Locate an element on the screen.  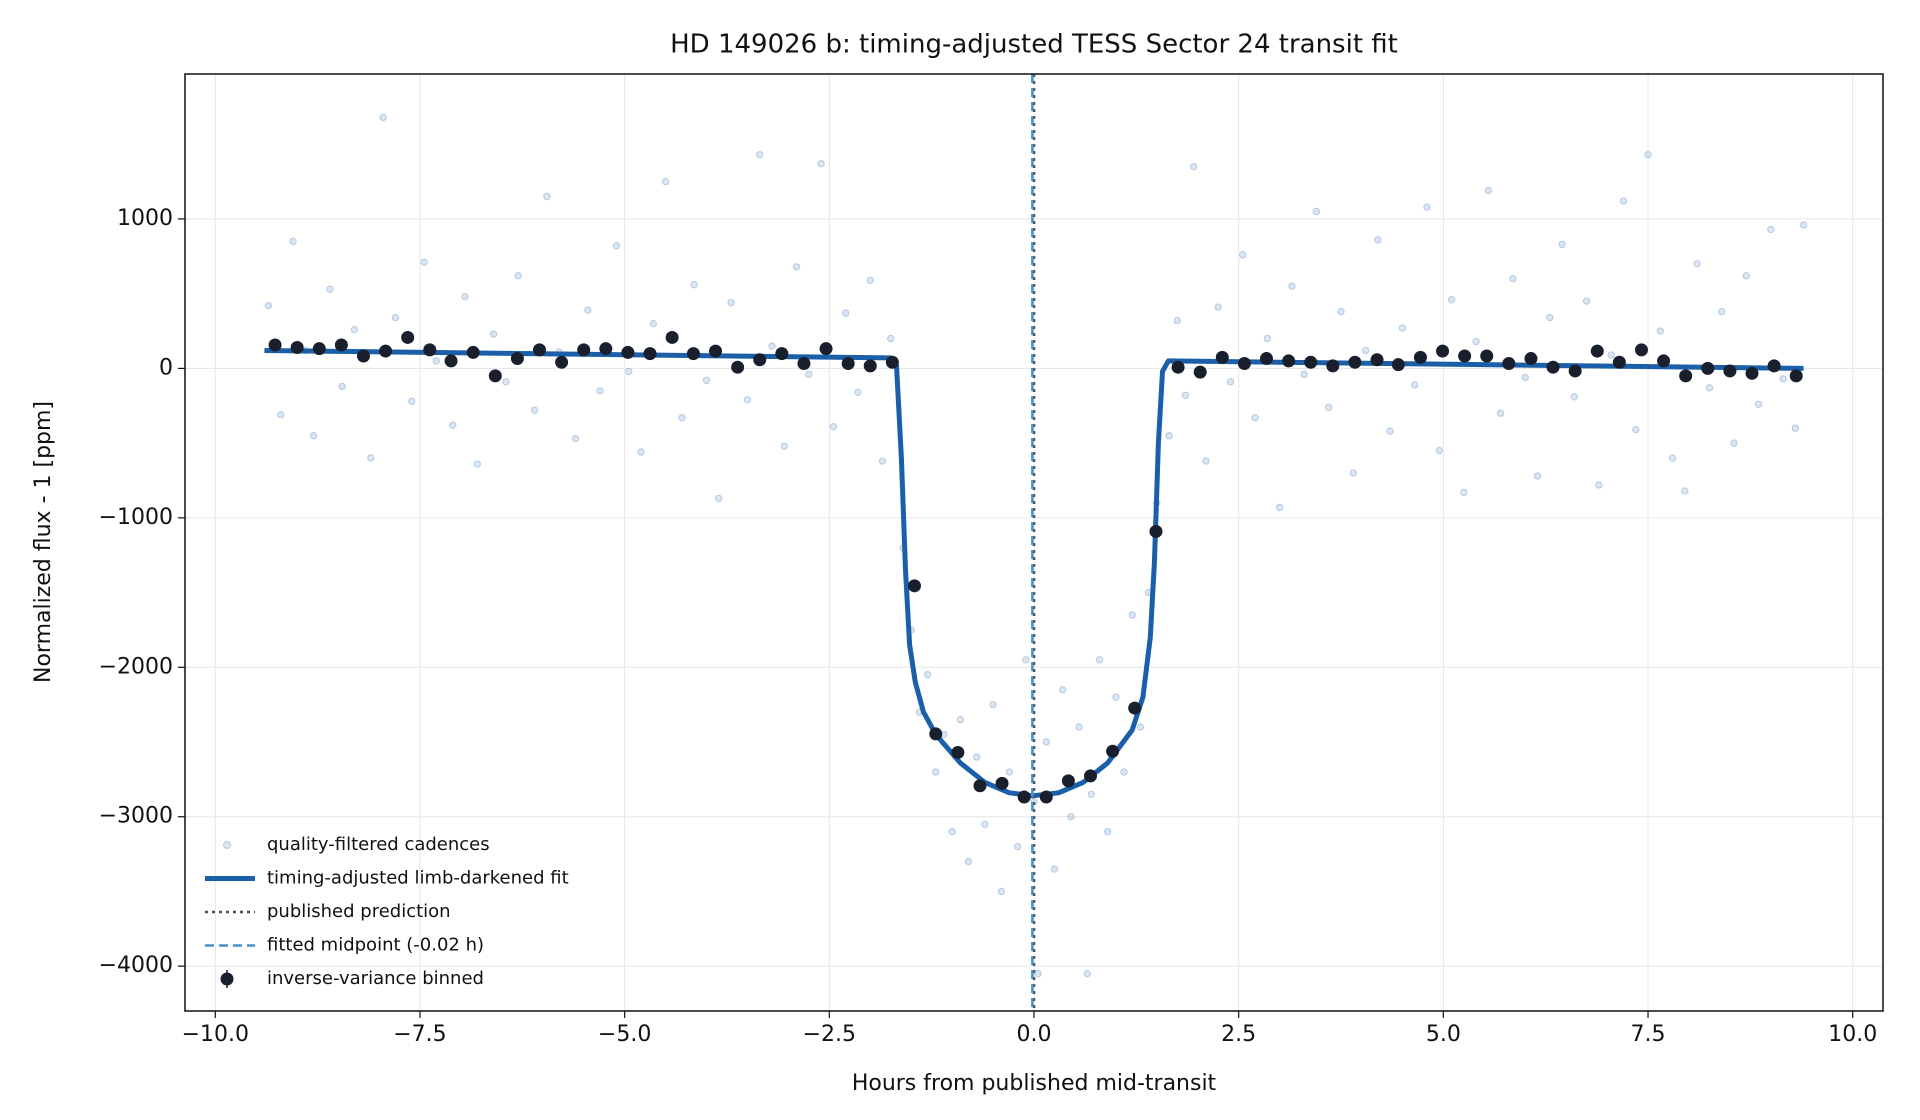
x-tick-label: −10.0 is located at coordinates (215, 1034).